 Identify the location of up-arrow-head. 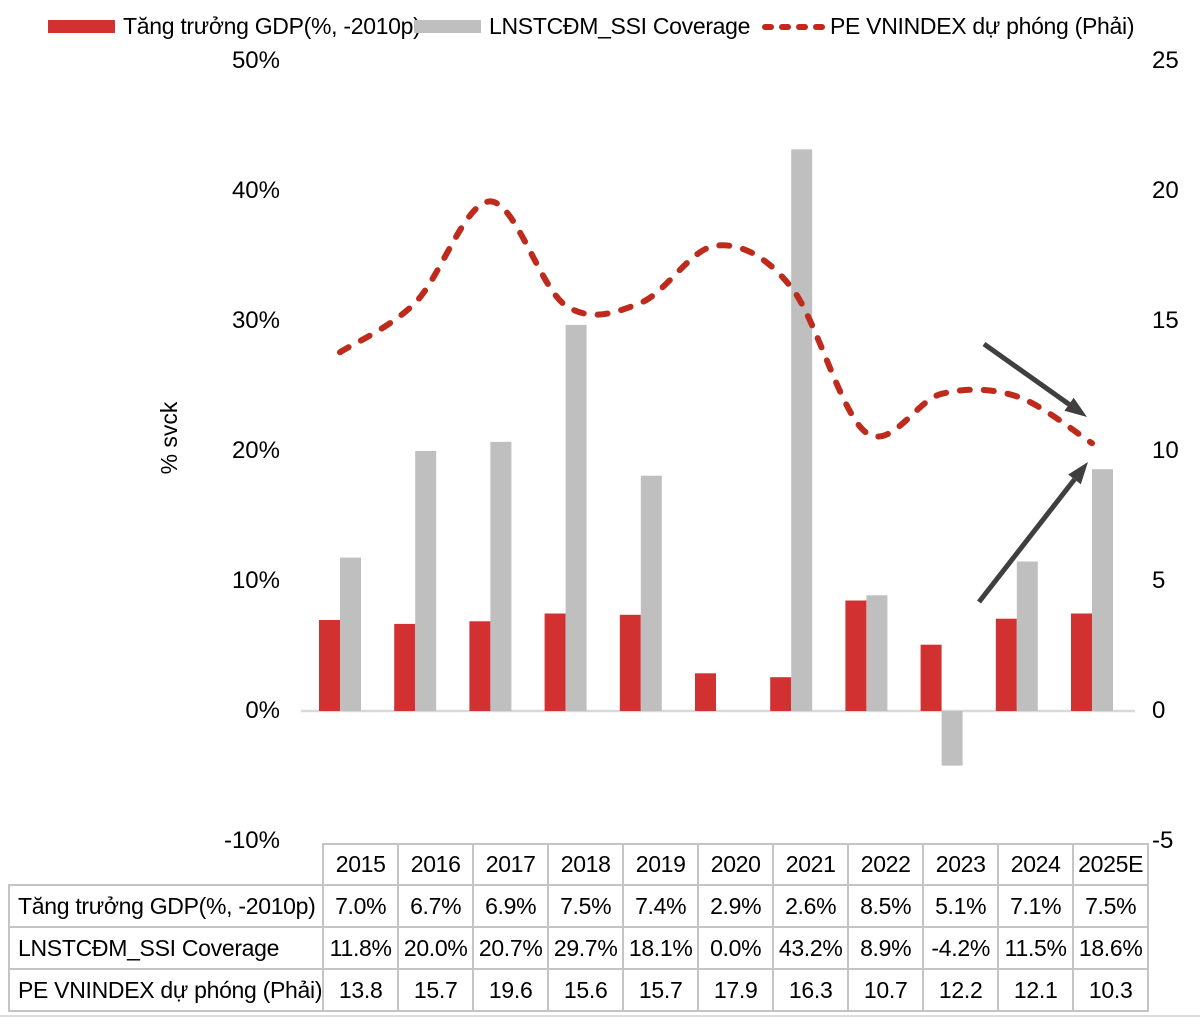
(1078, 473).